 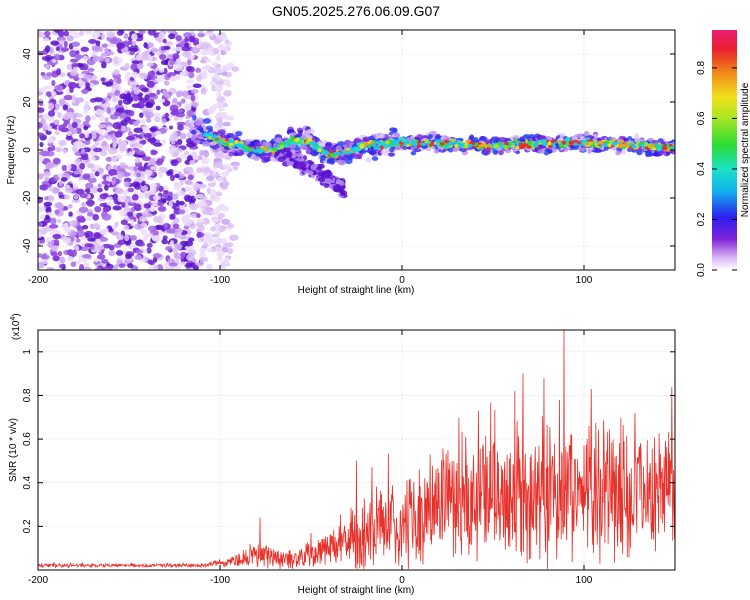 I want to click on snr-y-tick-label: 1, so click(x=27, y=352).